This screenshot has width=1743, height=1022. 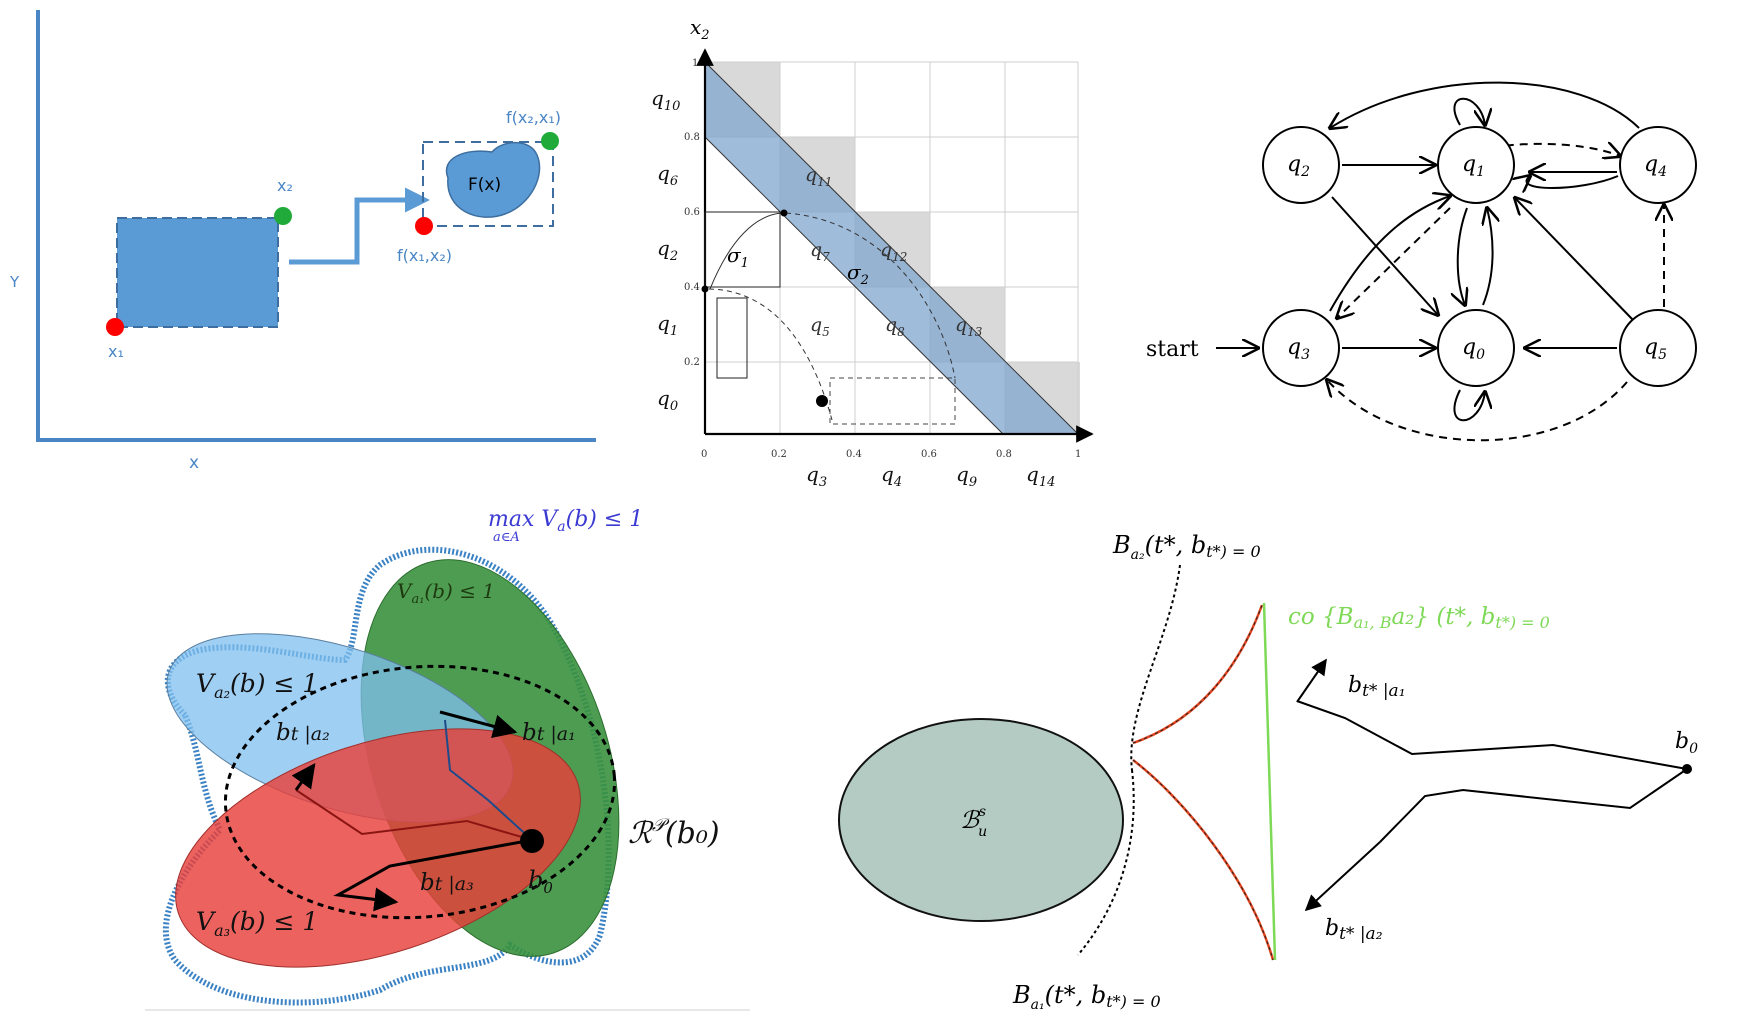 I want to click on ba2-label: Ba₂(t*, bt*) = 0, so click(x=1186, y=547).